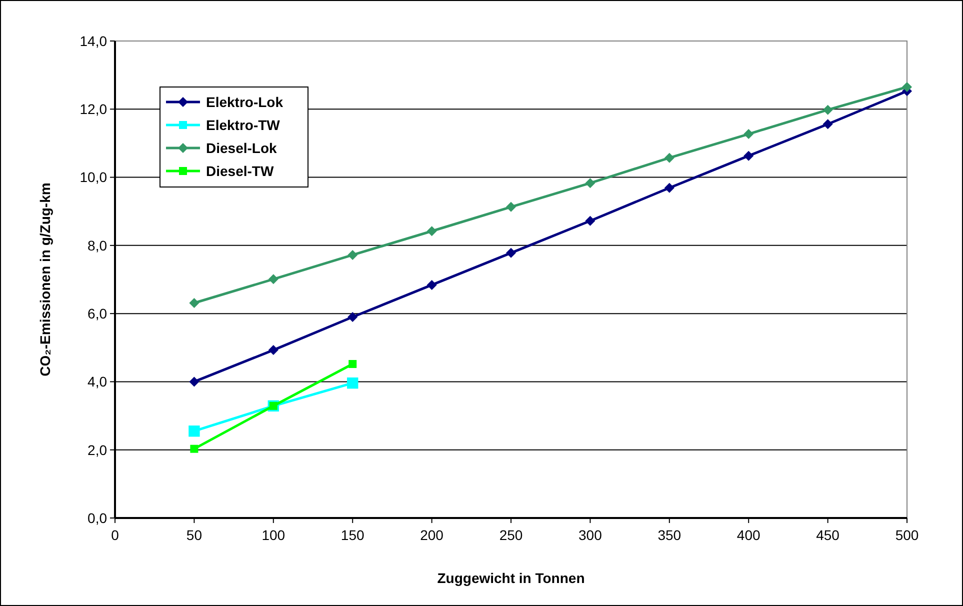  Describe the element at coordinates (45, 279) in the screenshot. I see `y-axis-title: CO₂-Emissionen in g/Zug-km` at that location.